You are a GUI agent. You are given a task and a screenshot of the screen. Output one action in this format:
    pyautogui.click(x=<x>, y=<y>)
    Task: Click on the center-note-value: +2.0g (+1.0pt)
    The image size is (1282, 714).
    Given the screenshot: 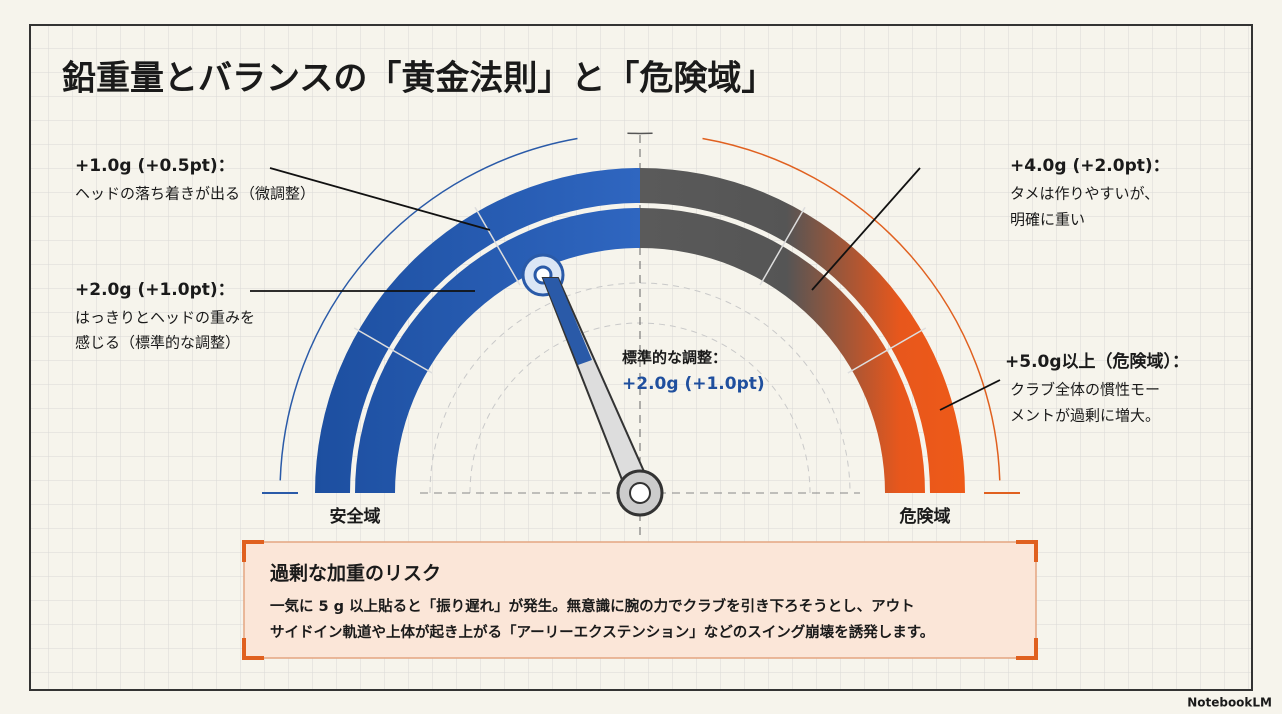 What is the action you would take?
    pyautogui.click(x=693, y=384)
    